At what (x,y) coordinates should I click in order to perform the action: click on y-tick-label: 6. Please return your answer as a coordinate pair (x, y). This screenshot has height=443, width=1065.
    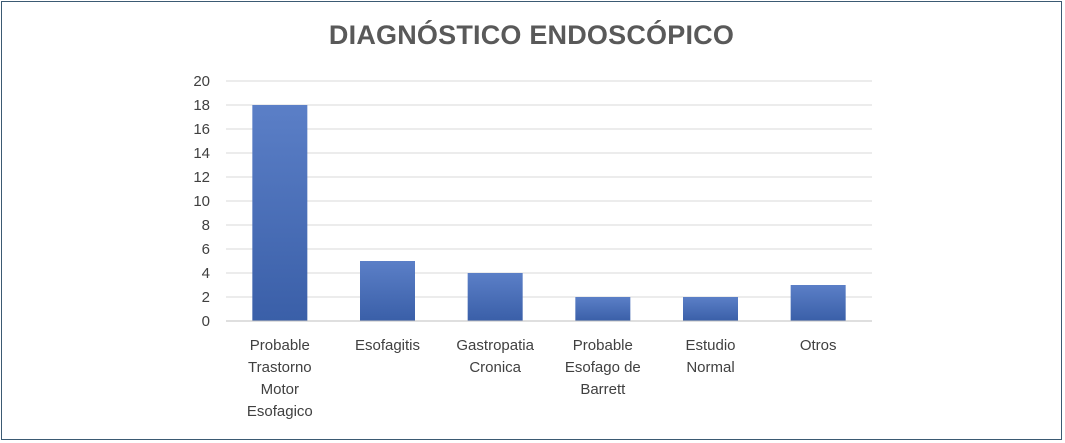
    Looking at the image, I should click on (206, 249).